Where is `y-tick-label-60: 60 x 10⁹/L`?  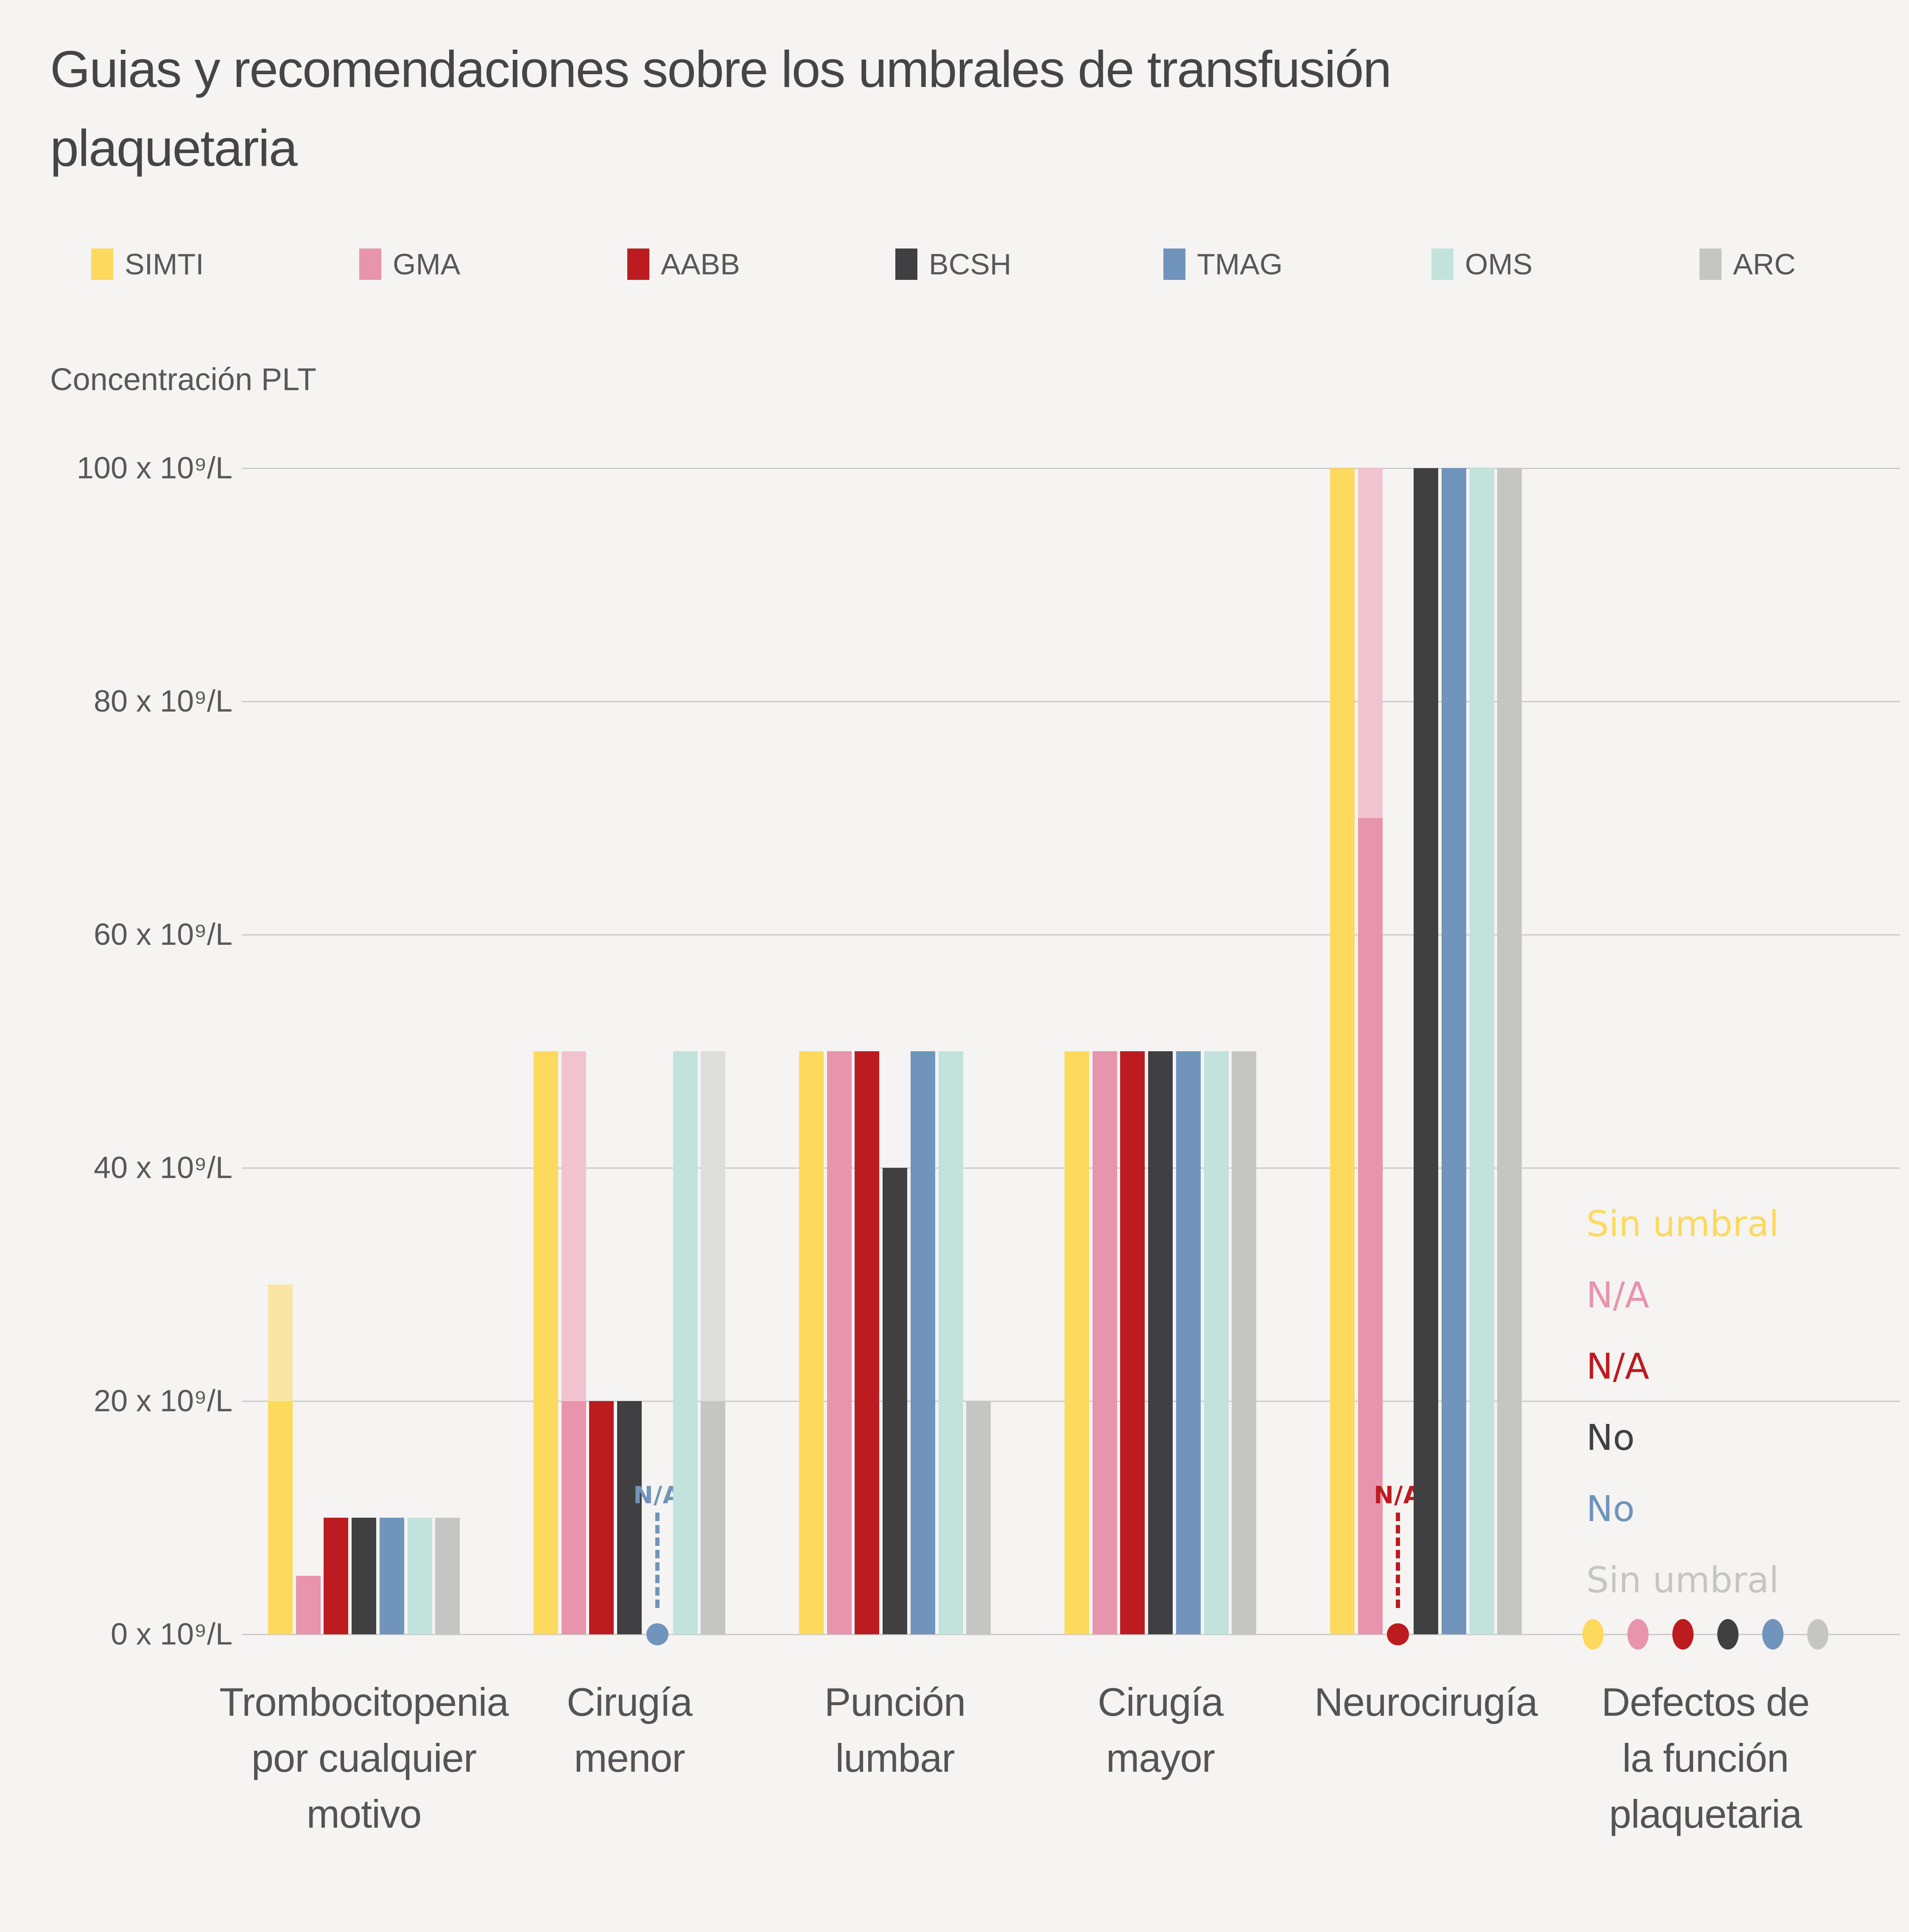 y-tick-label-60: 60 x 10⁹/L is located at coordinates (162, 935).